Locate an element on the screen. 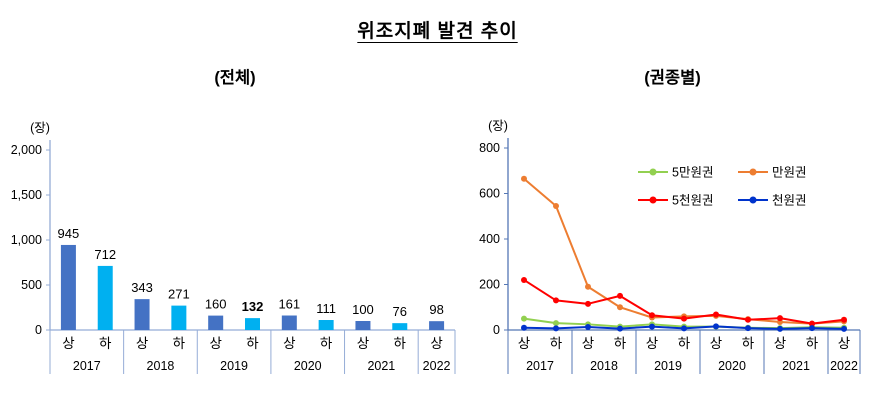 This screenshot has width=875, height=403. total-chart-title: (전체) is located at coordinates (235, 78).